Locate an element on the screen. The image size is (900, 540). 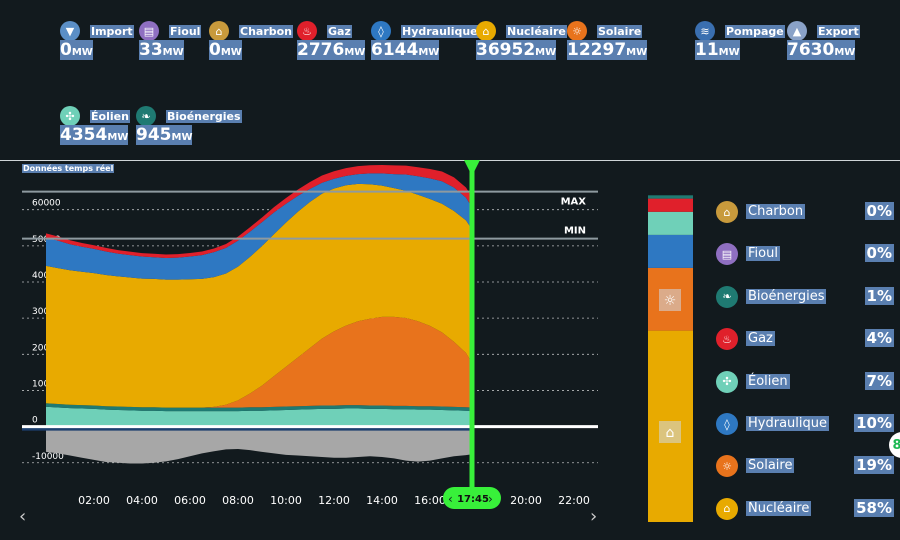
kpi-label: Hydraulique is located at coordinates (440, 31).